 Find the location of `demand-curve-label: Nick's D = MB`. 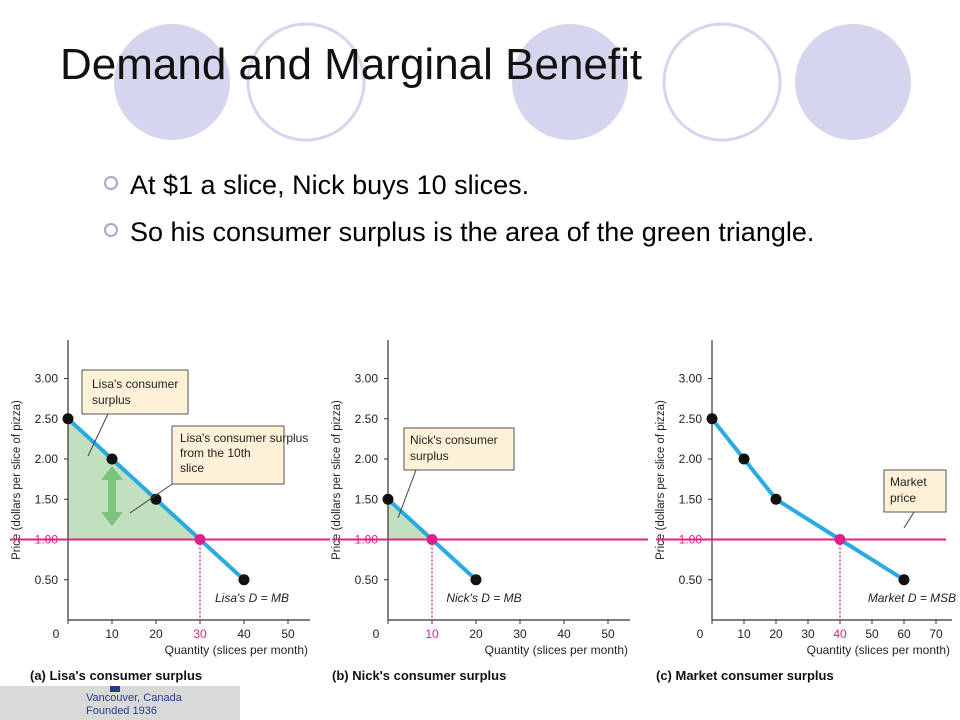

demand-curve-label: Nick's D = MB is located at coordinates (483, 598).